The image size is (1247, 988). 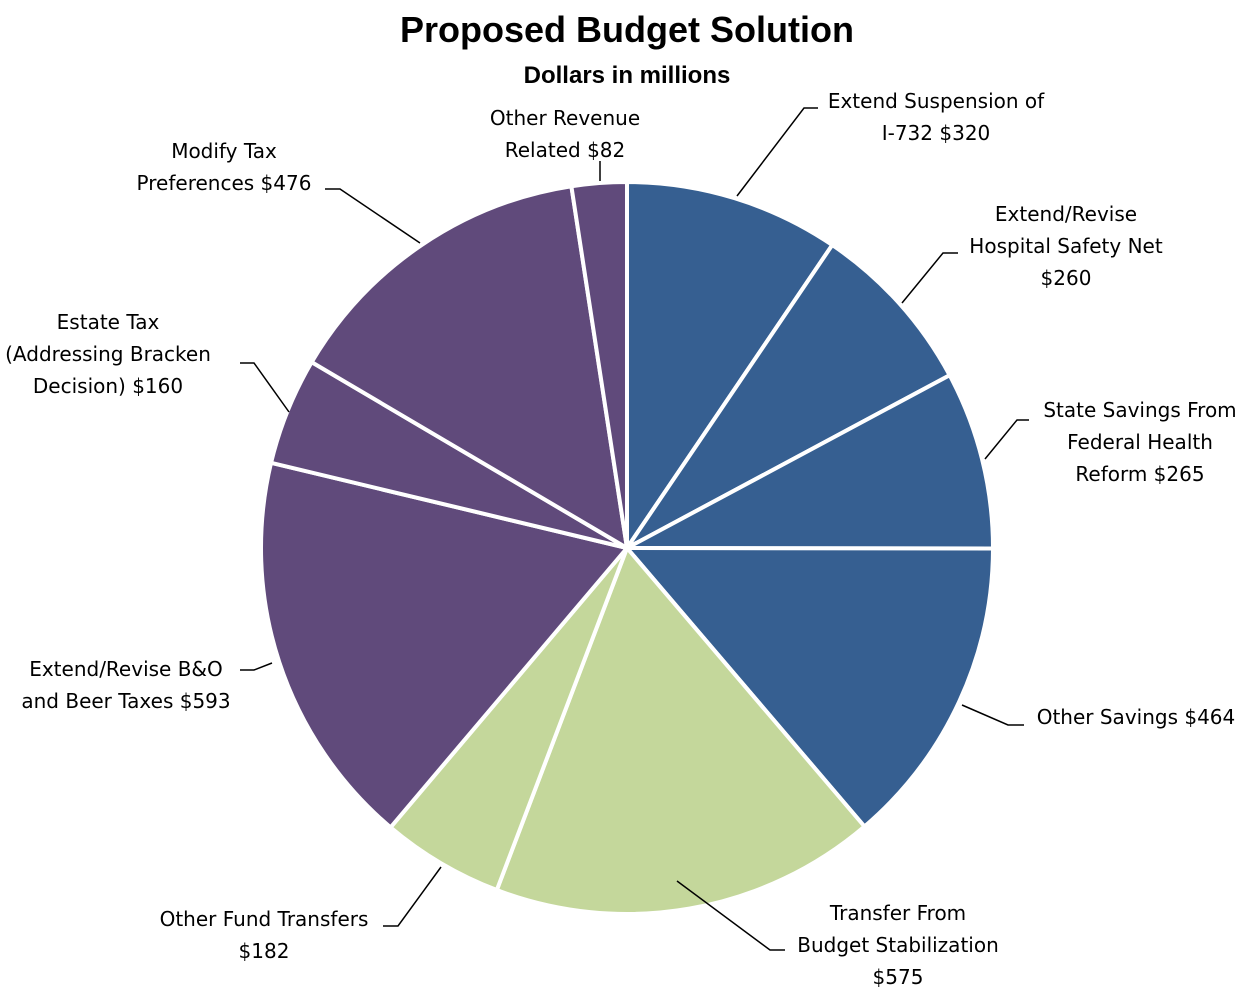 I want to click on slice-label-line: State Savings From, so click(x=1139, y=410).